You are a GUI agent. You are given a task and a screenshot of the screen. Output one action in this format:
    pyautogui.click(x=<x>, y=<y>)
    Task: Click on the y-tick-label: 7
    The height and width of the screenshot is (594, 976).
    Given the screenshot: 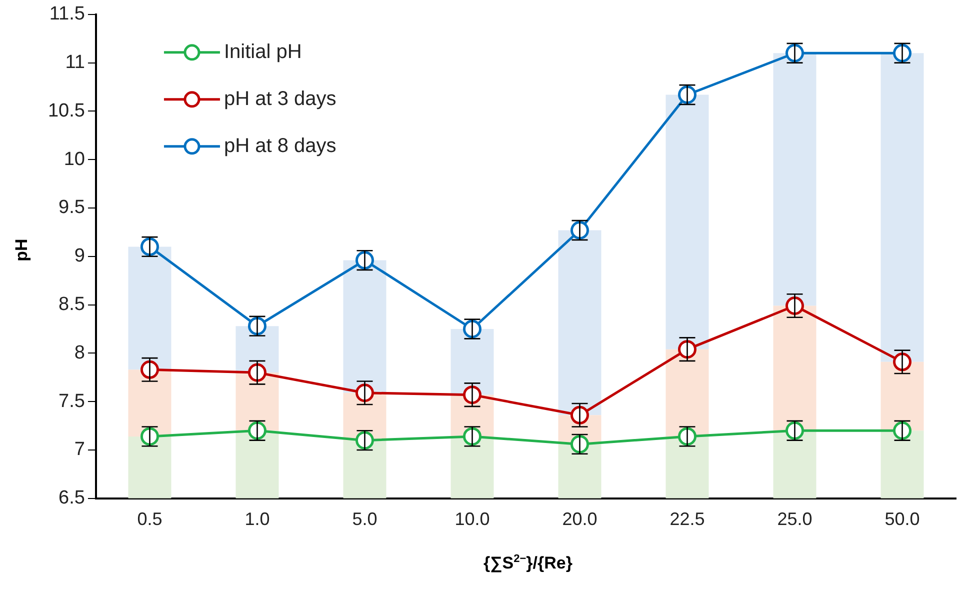 What is the action you would take?
    pyautogui.click(x=79, y=449)
    